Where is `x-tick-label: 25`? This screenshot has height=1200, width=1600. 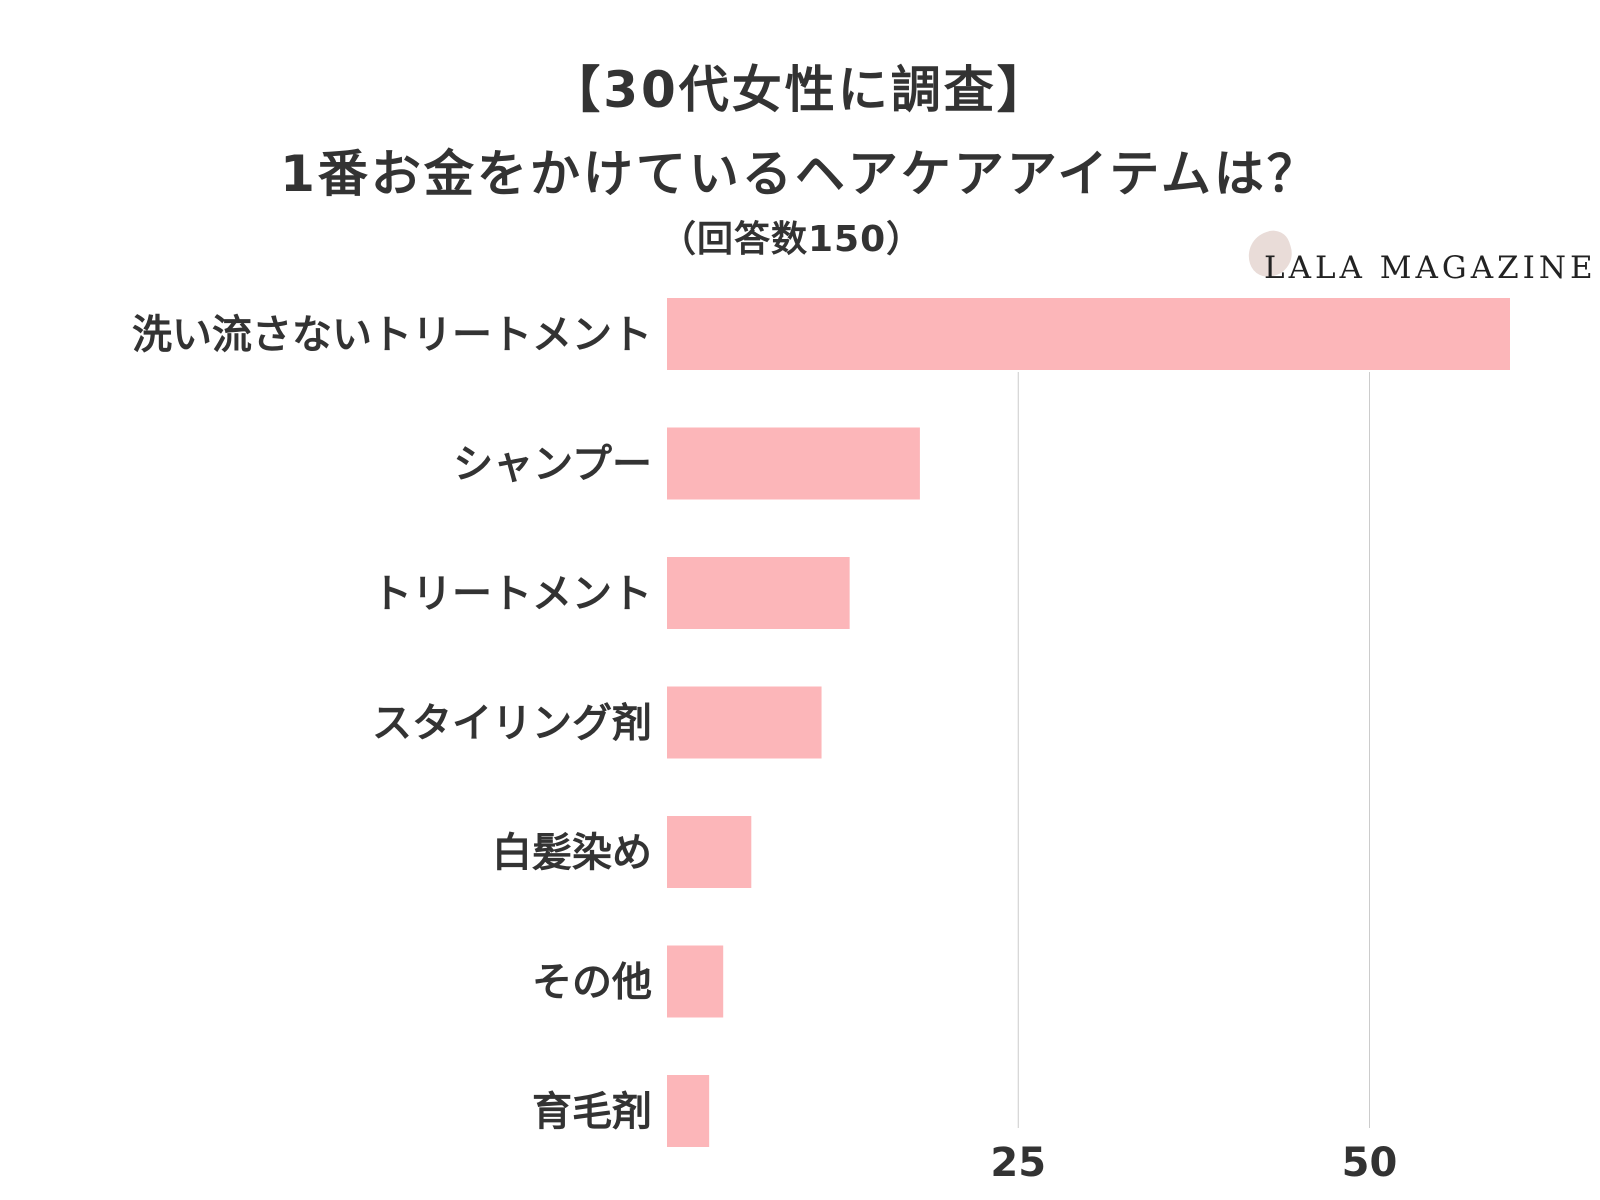
x-tick-label: 25 is located at coordinates (1018, 1163).